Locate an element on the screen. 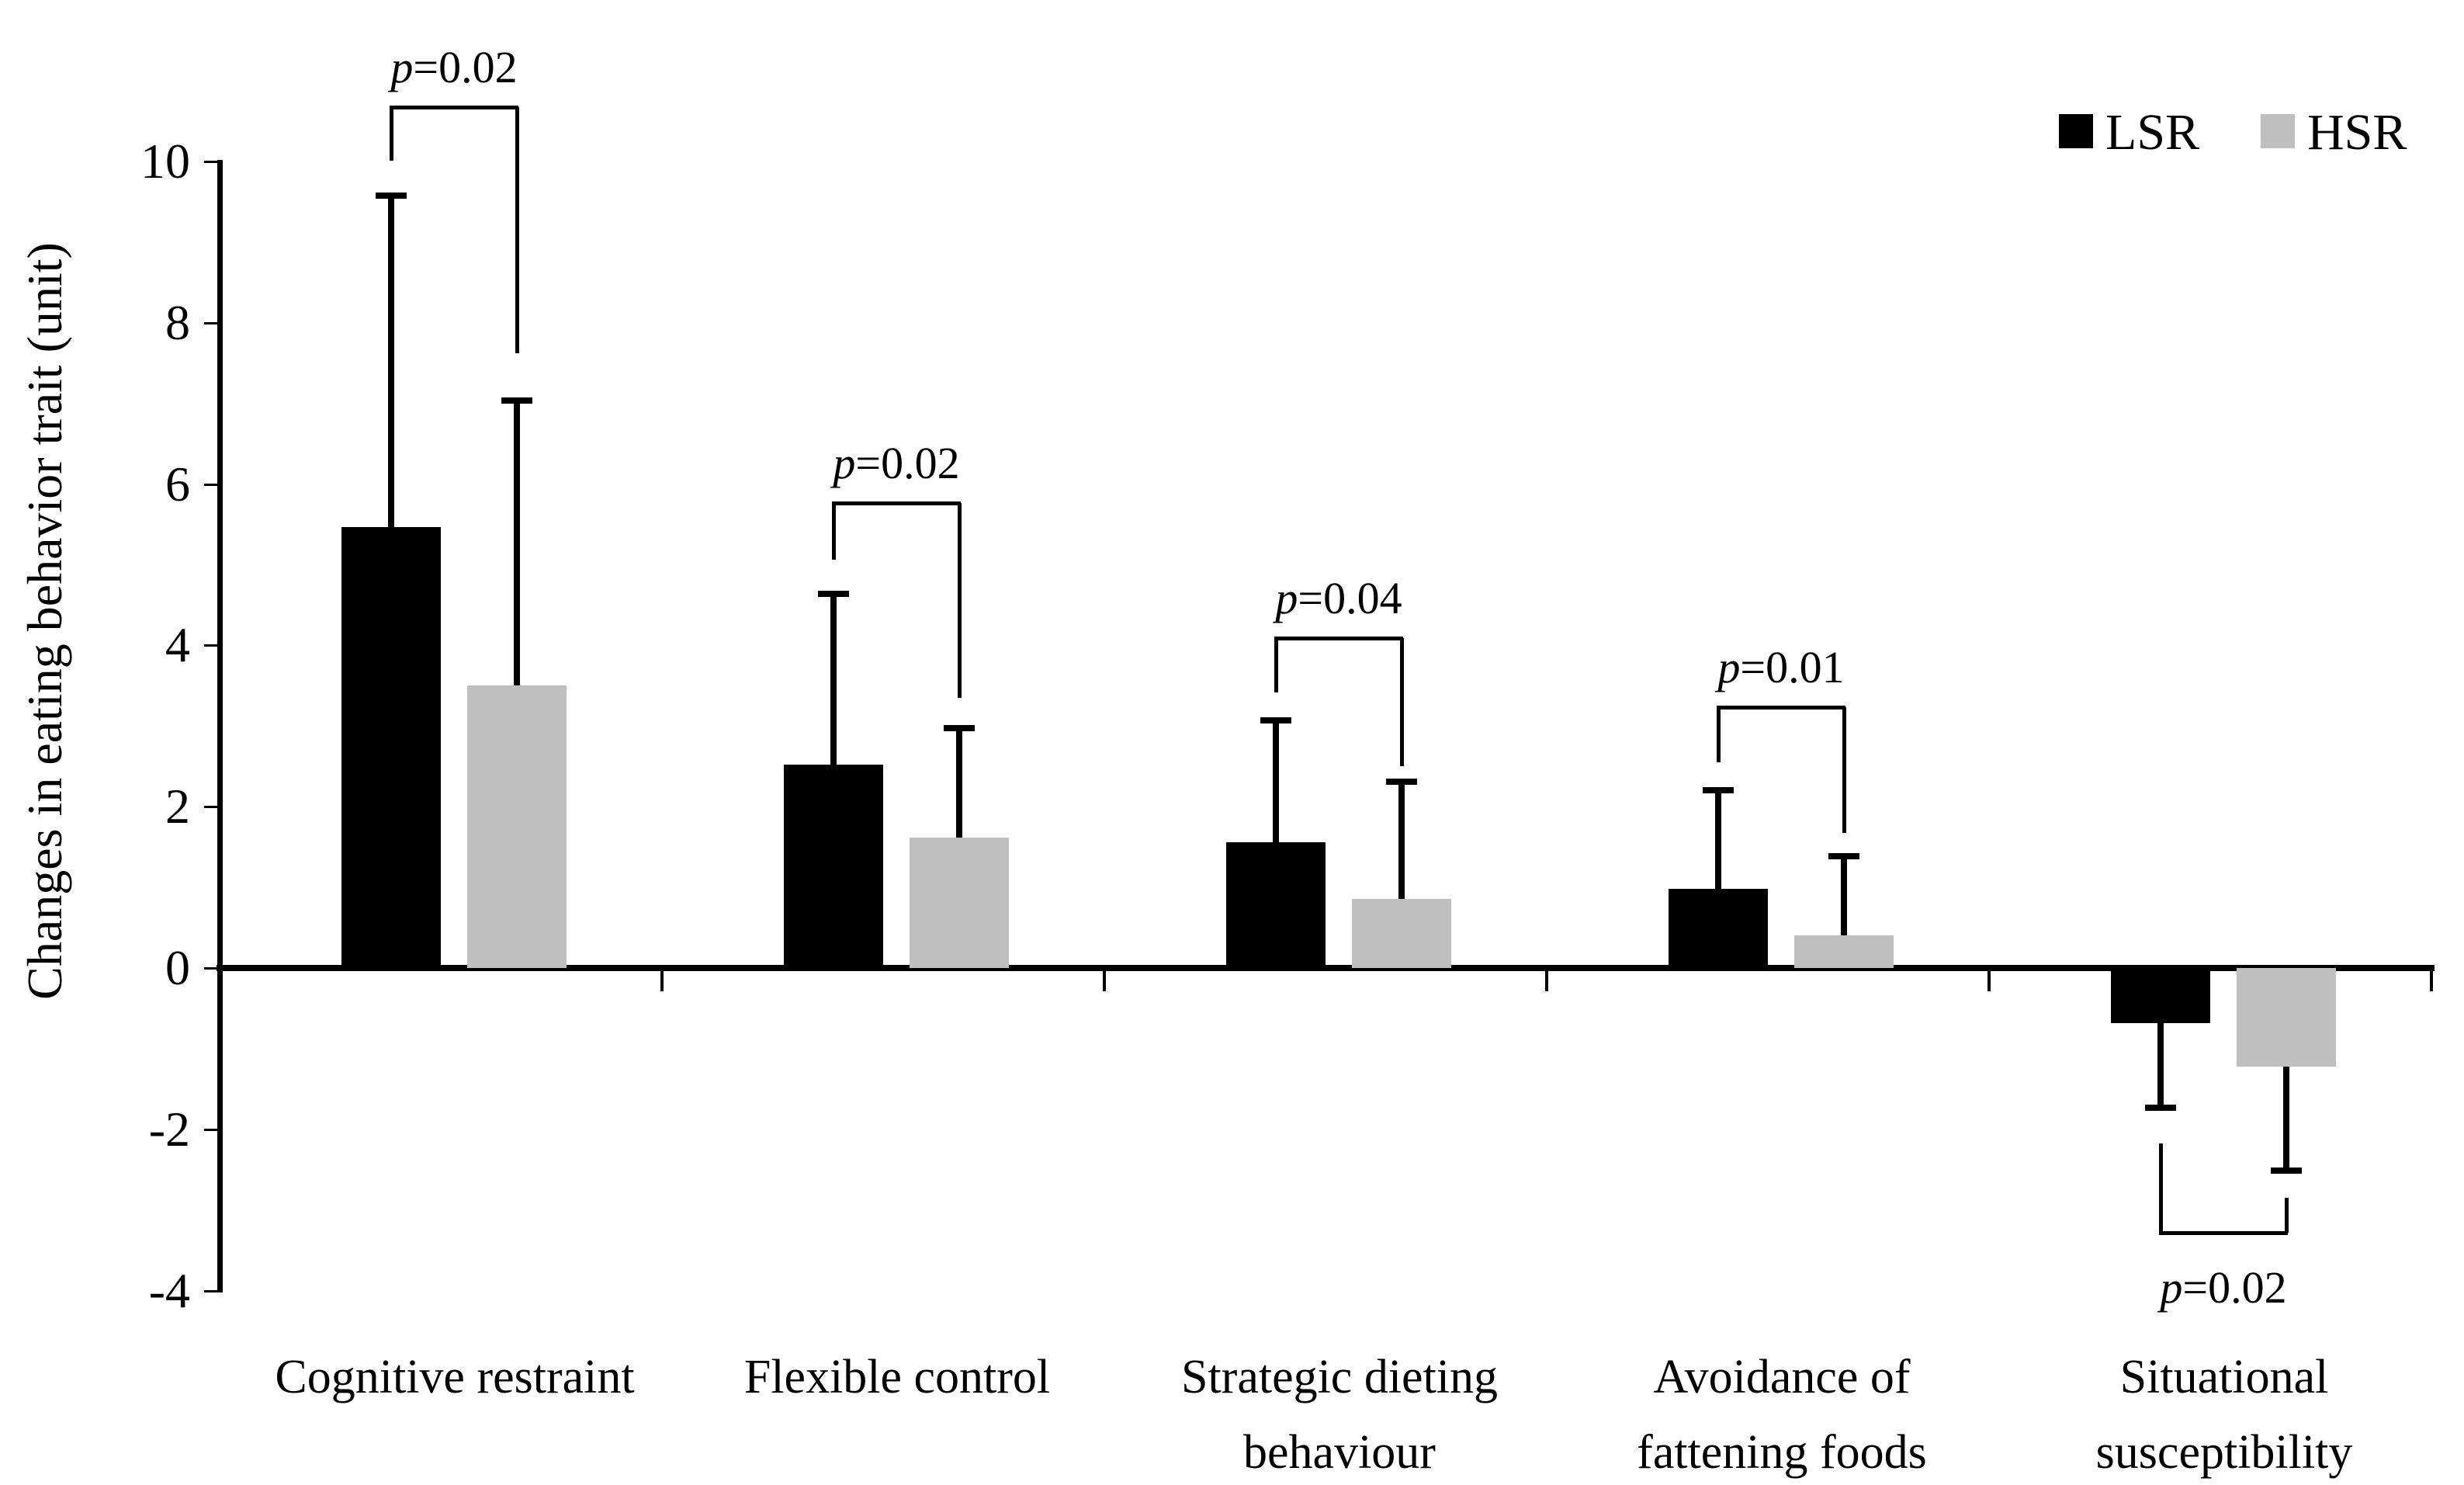  y-tick-label: 10 is located at coordinates (165, 161).